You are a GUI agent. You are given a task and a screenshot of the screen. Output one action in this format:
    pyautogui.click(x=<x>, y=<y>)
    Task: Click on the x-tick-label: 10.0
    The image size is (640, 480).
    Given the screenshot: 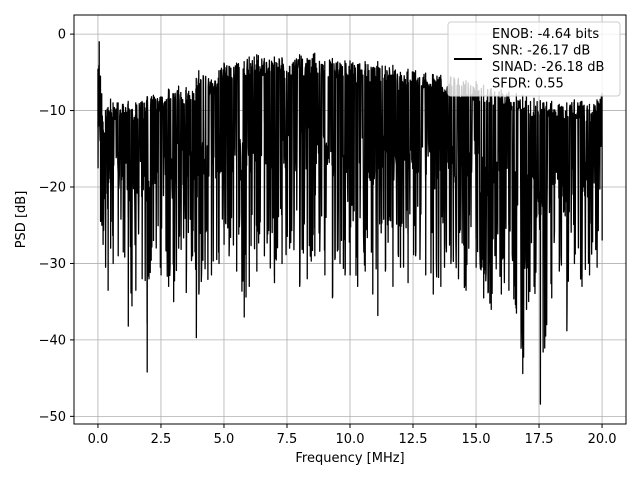 What is the action you would take?
    pyautogui.click(x=350, y=439)
    